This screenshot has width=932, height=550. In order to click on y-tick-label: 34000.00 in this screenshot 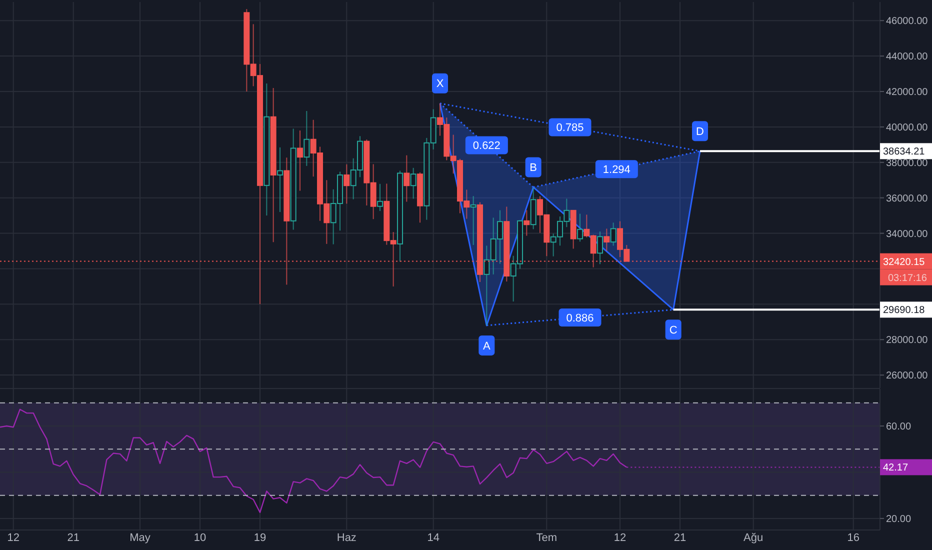, I will do `click(907, 234)`.